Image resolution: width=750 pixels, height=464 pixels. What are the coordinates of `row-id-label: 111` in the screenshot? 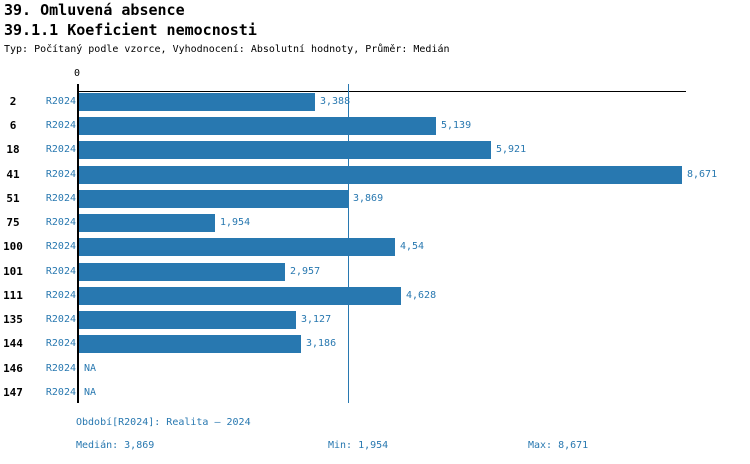 It's located at (13, 295).